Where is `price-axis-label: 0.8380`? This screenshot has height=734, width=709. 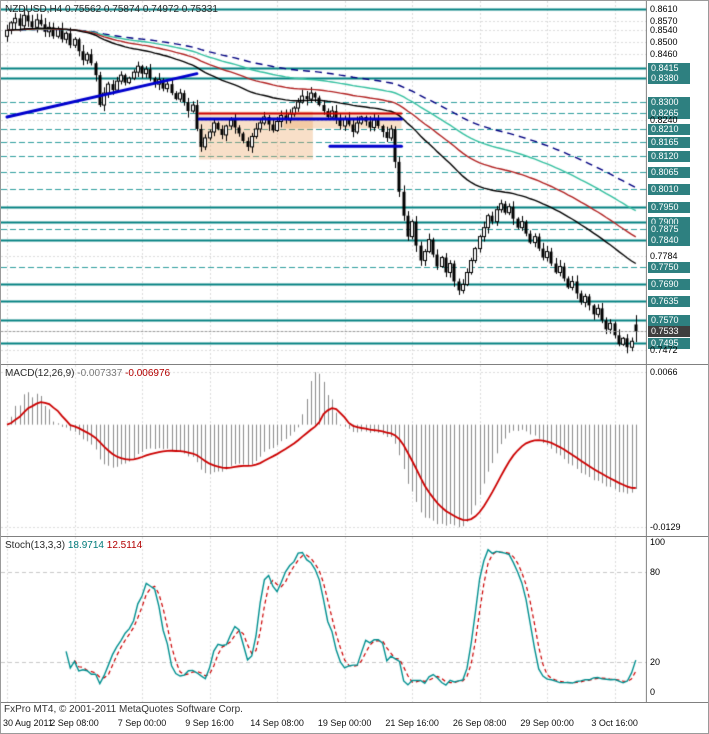
price-axis-label: 0.8380 is located at coordinates (669, 79).